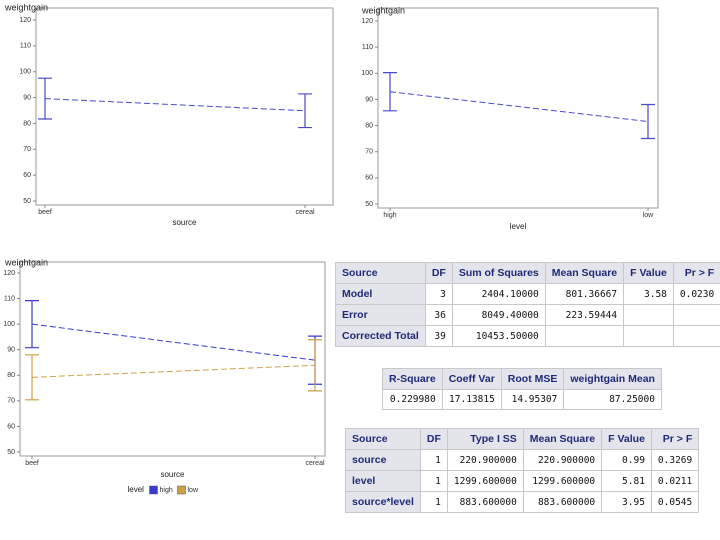 This screenshot has height=540, width=720. I want to click on table-cell: 883.600000, so click(562, 502).